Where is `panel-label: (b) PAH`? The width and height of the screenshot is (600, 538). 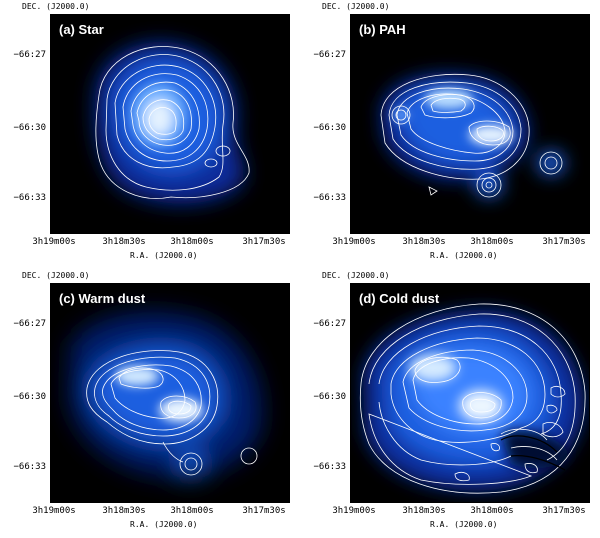 panel-label: (b) PAH is located at coordinates (382, 29).